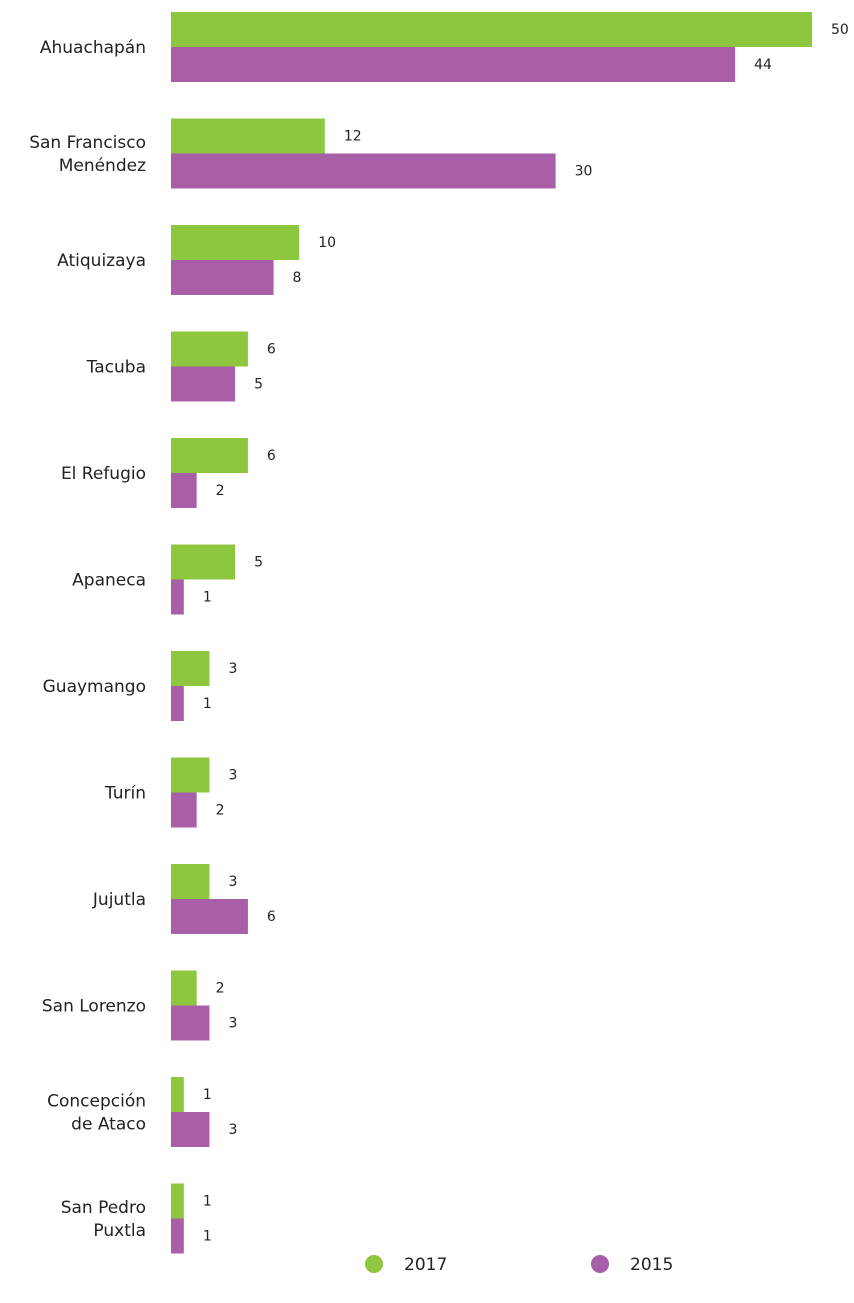 The image size is (854, 1303). Describe the element at coordinates (651, 1265) in the screenshot. I see `legend-label-2015: 2015` at that location.